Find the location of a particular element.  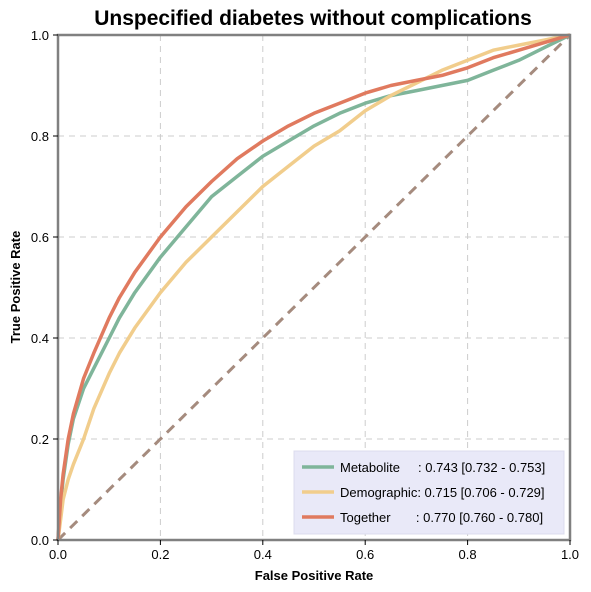

x-axis-label: False Positive Rate is located at coordinates (314, 575).